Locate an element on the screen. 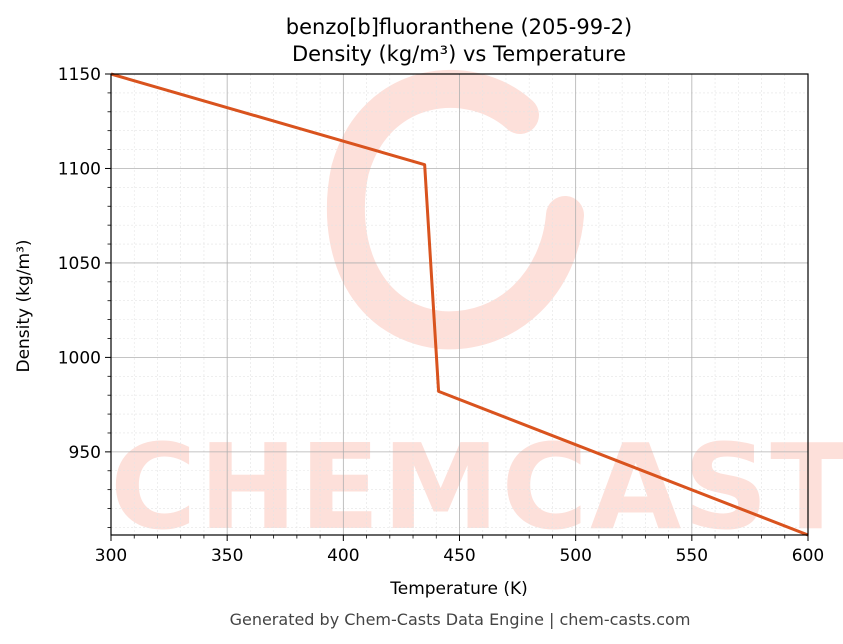 This screenshot has width=843, height=644. x-axis-ticks: 300 350 400 450 500 550 600 is located at coordinates (459, 550).